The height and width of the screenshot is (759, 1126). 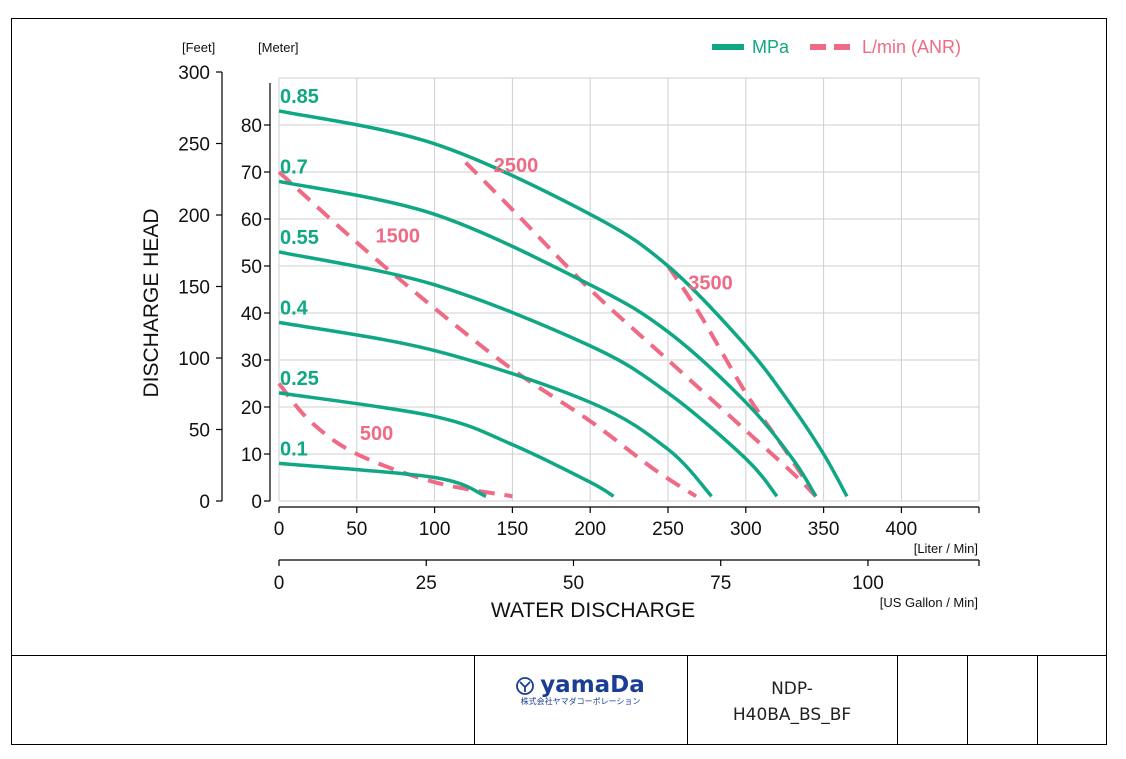 What do you see at coordinates (151, 302) in the screenshot?
I see `y-axis-title: DISCHARGE HEAD` at bounding box center [151, 302].